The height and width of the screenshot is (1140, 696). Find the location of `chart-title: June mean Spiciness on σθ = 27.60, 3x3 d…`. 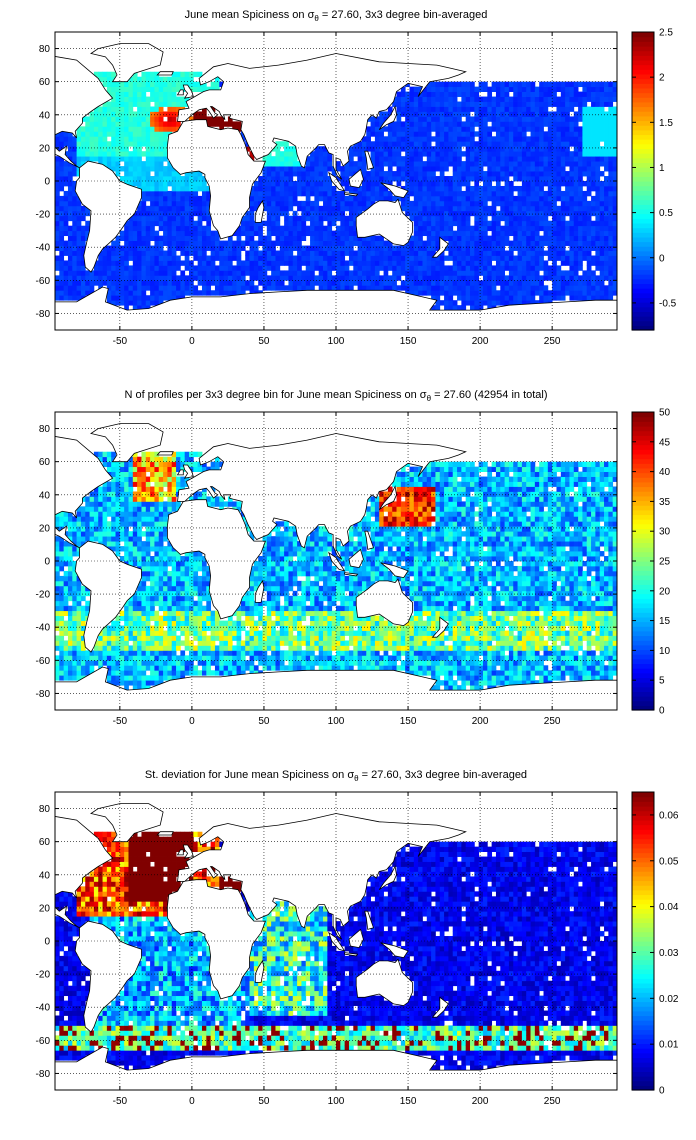

chart-title: June mean Spiciness on σθ = 27.60, 3x3 d… is located at coordinates (336, 16).